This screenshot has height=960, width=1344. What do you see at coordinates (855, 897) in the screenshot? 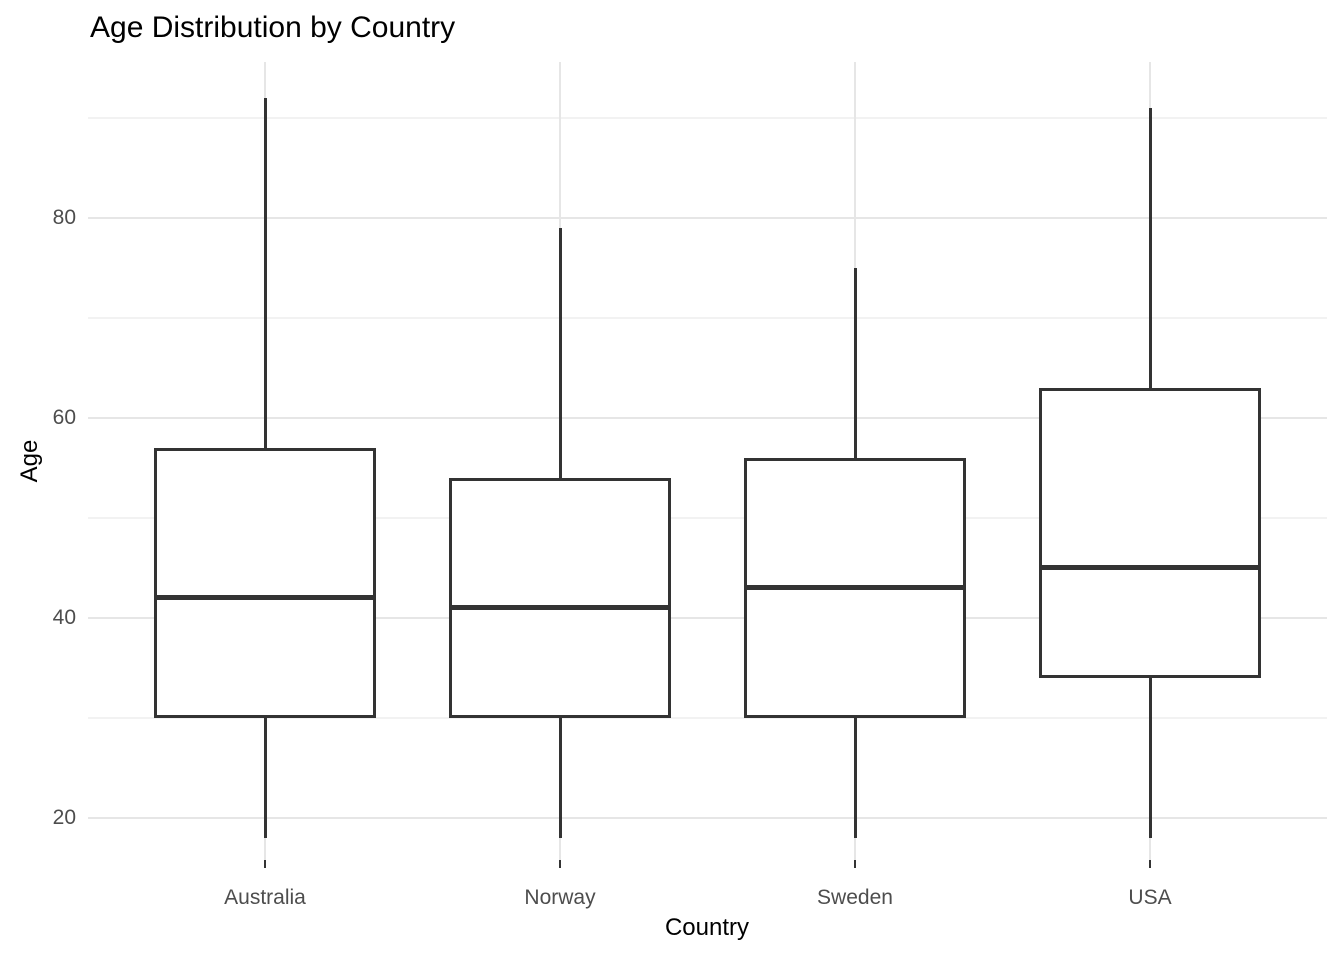
I see `x-axis-tick-label: Sweden` at bounding box center [855, 897].